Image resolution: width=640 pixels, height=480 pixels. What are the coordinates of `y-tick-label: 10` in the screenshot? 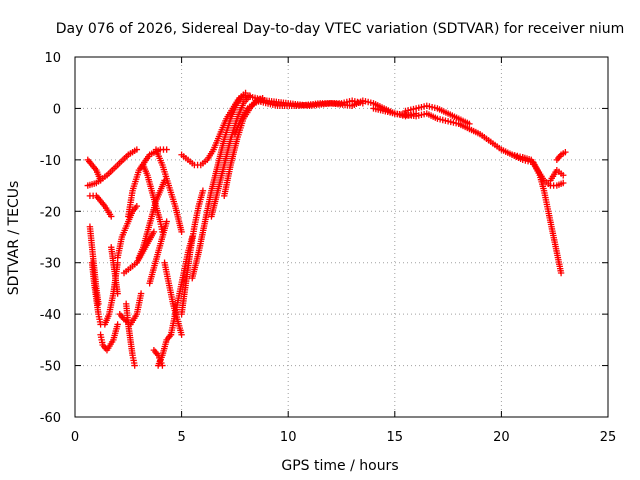 It's located at (52, 58).